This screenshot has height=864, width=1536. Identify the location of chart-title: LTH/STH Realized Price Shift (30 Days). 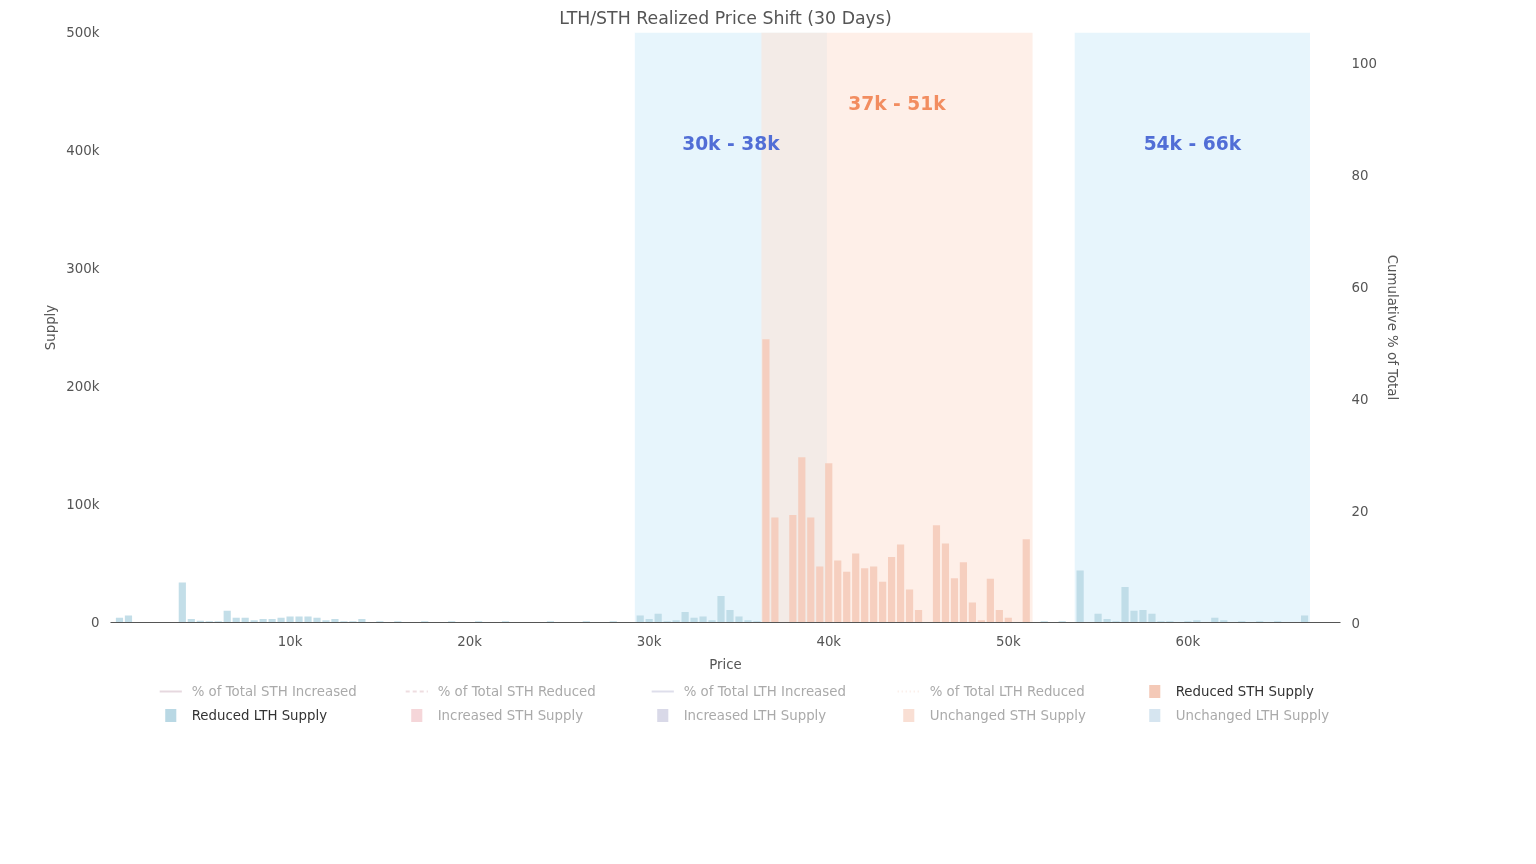
(725, 17).